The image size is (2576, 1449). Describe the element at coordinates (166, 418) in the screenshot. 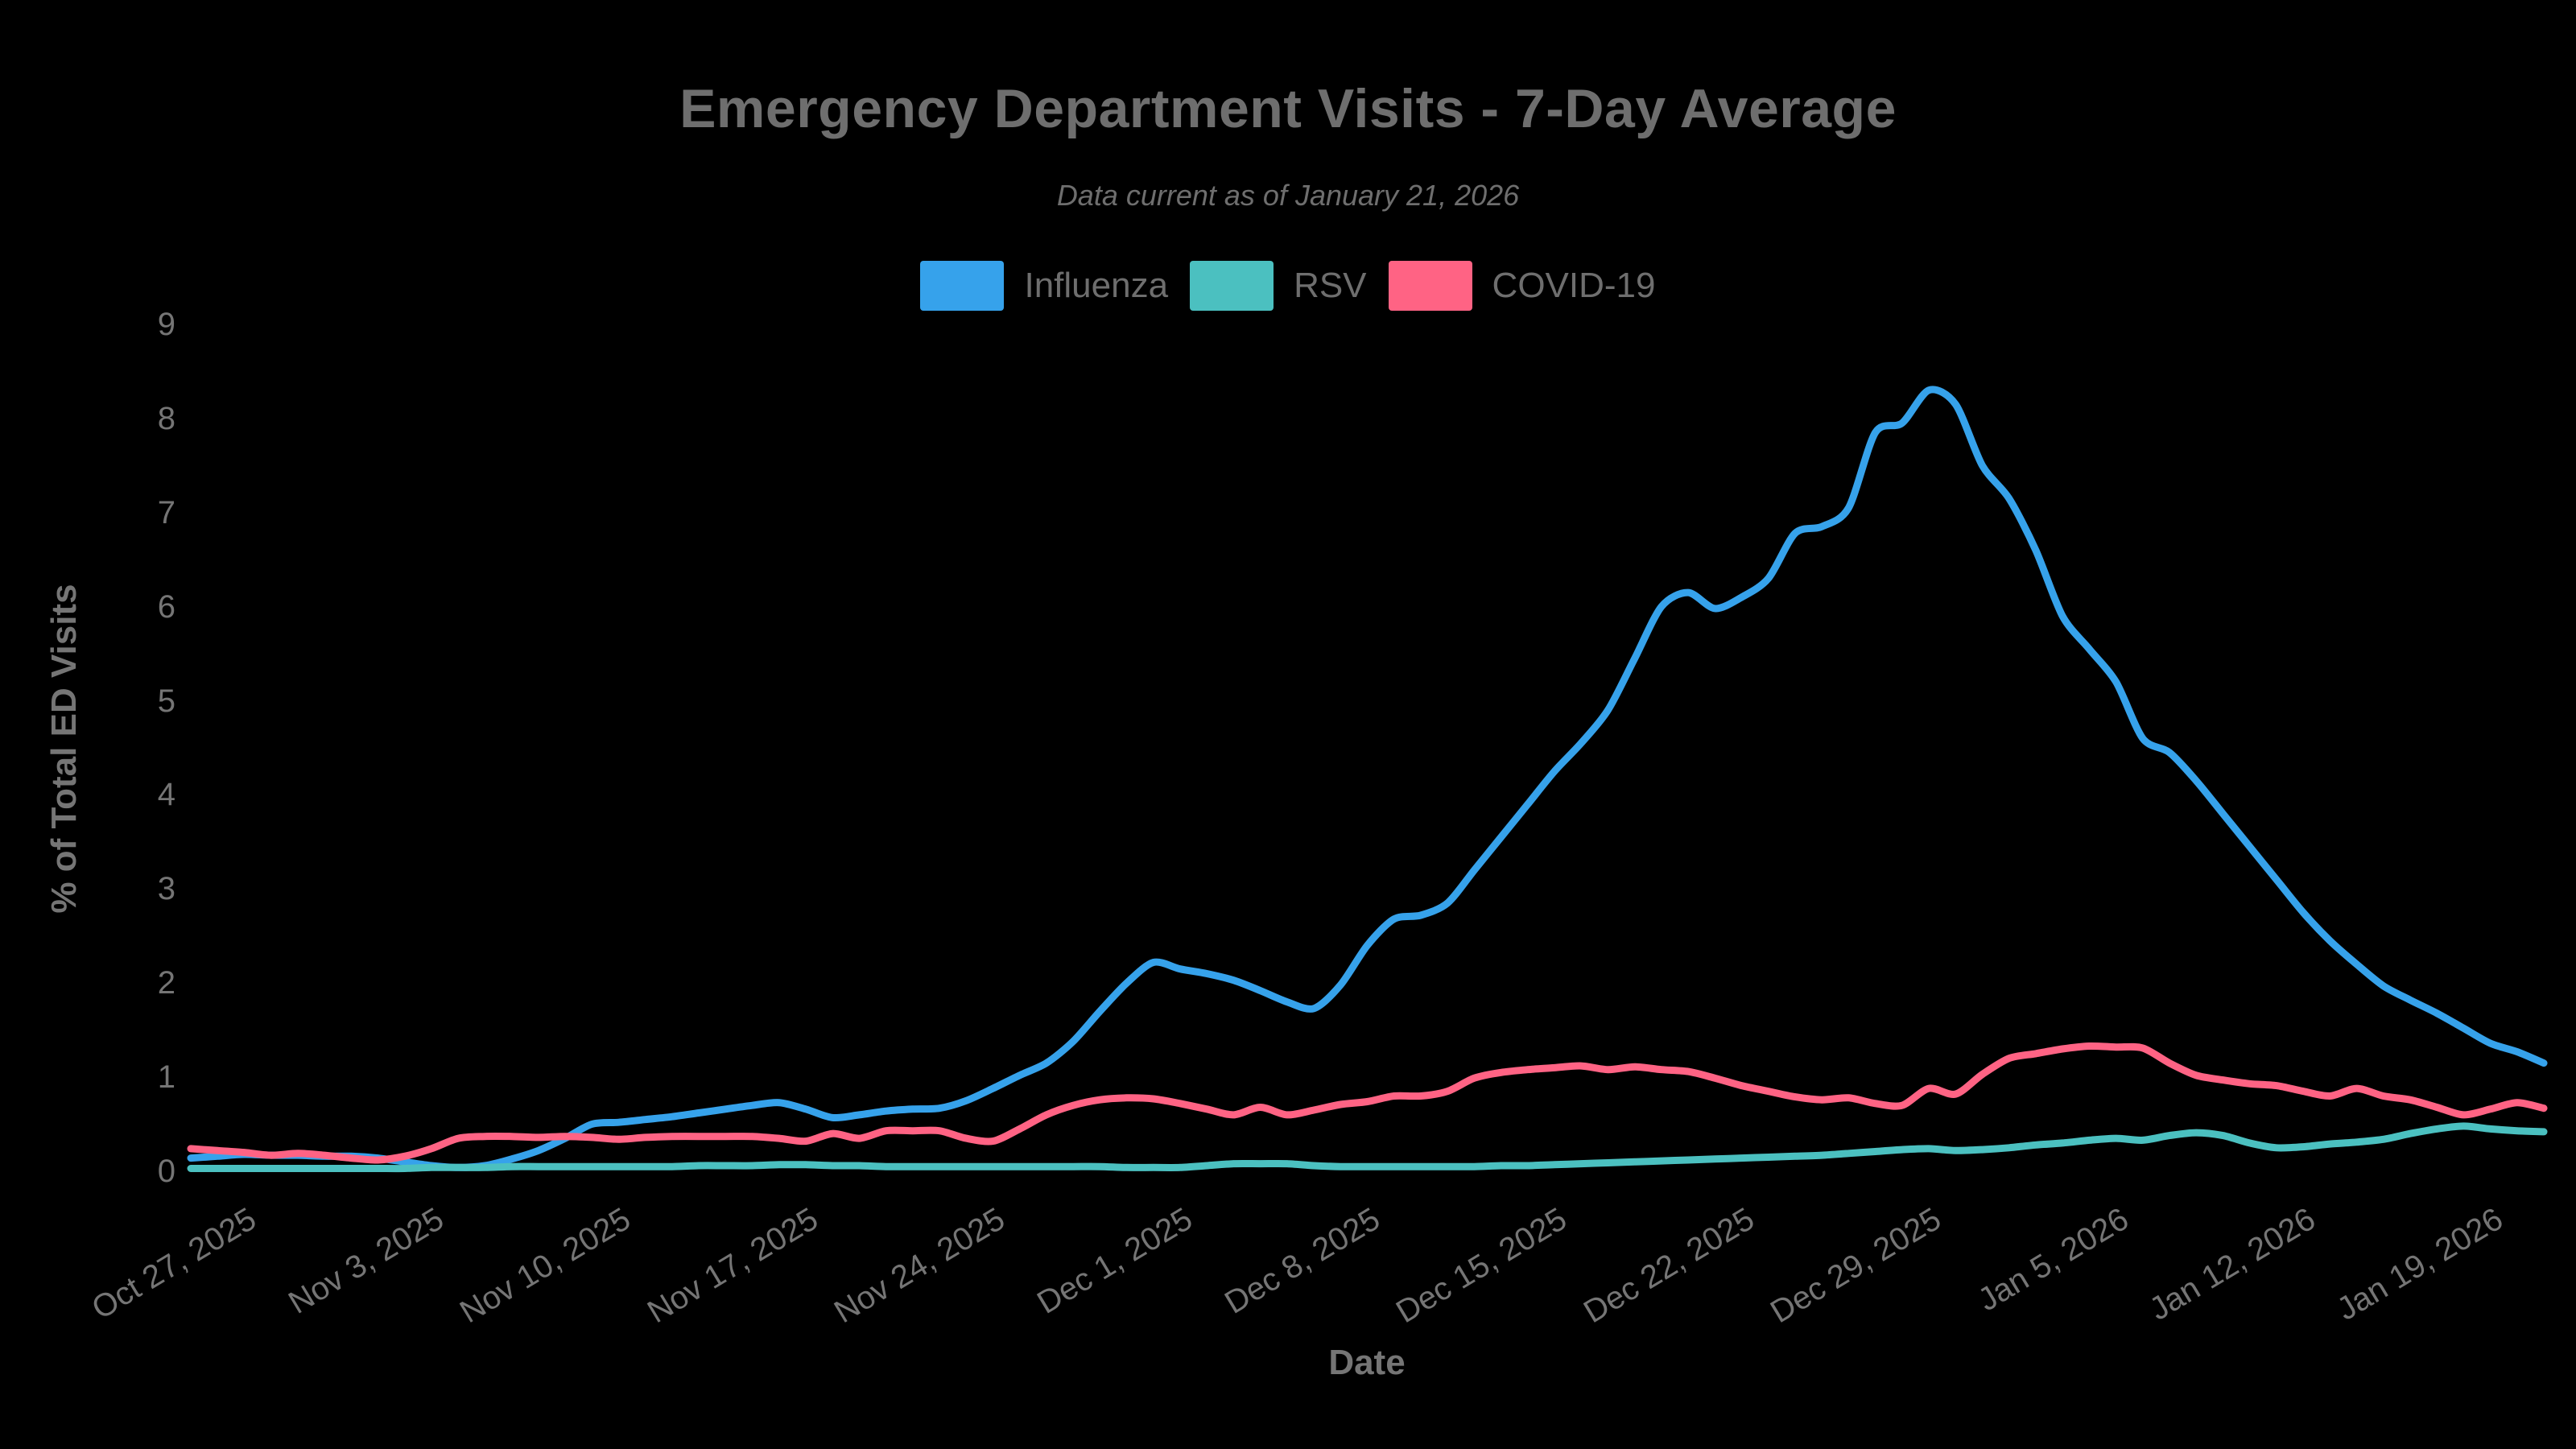

I see `y-tick-label-8: 8` at that location.